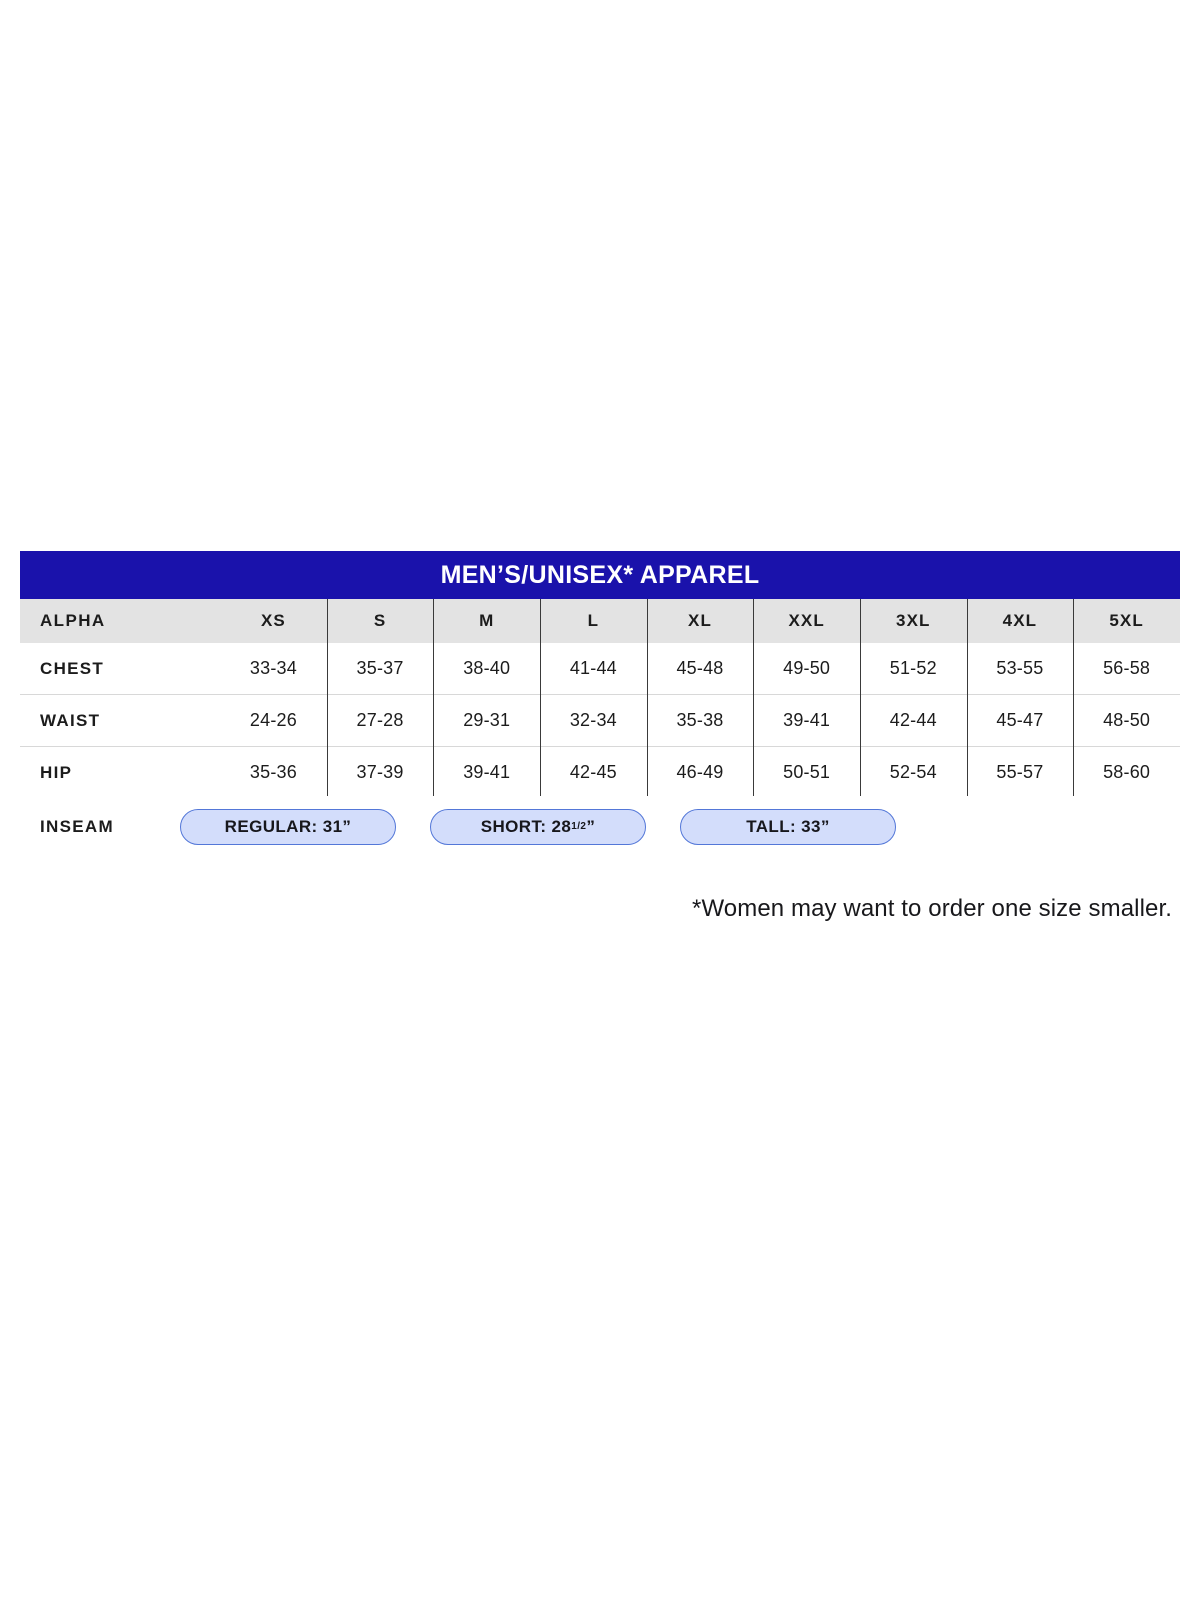 The height and width of the screenshot is (1600, 1200). Describe the element at coordinates (1126, 669) in the screenshot. I see `cell-chest-5xl: 56-58` at that location.